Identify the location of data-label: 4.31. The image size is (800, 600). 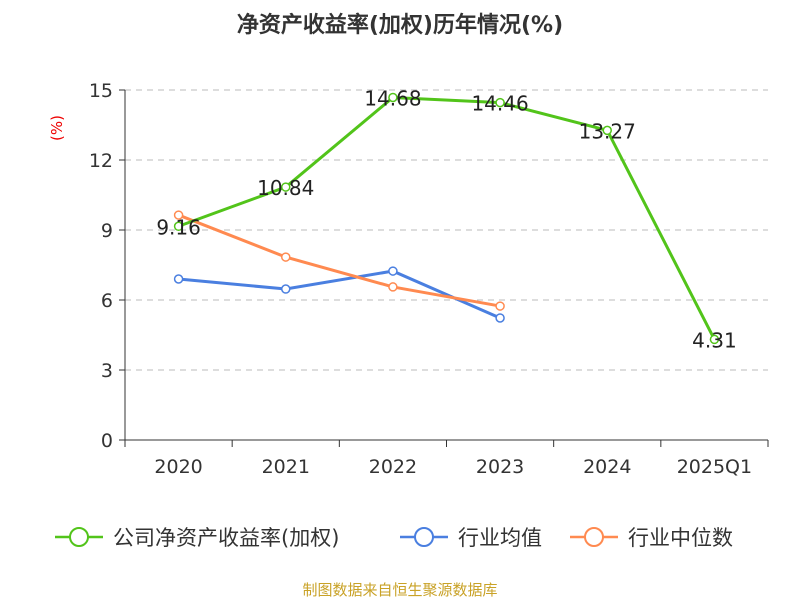
(714, 340).